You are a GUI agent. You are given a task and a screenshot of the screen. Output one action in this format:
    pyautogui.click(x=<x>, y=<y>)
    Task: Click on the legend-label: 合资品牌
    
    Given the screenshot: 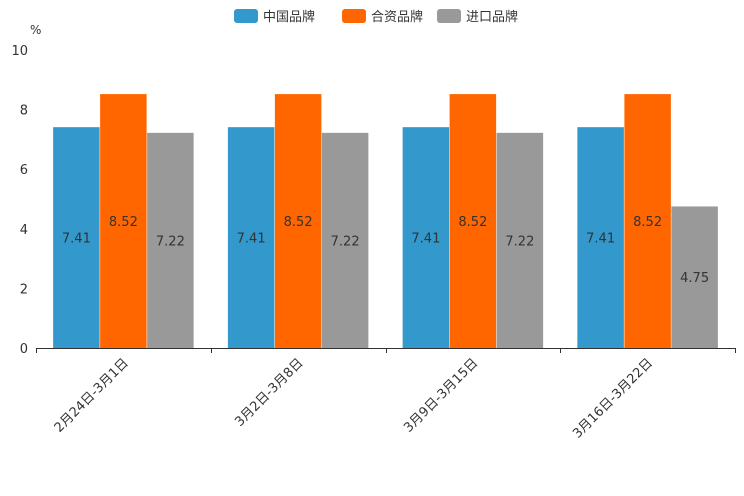 What is the action you would take?
    pyautogui.click(x=397, y=17)
    